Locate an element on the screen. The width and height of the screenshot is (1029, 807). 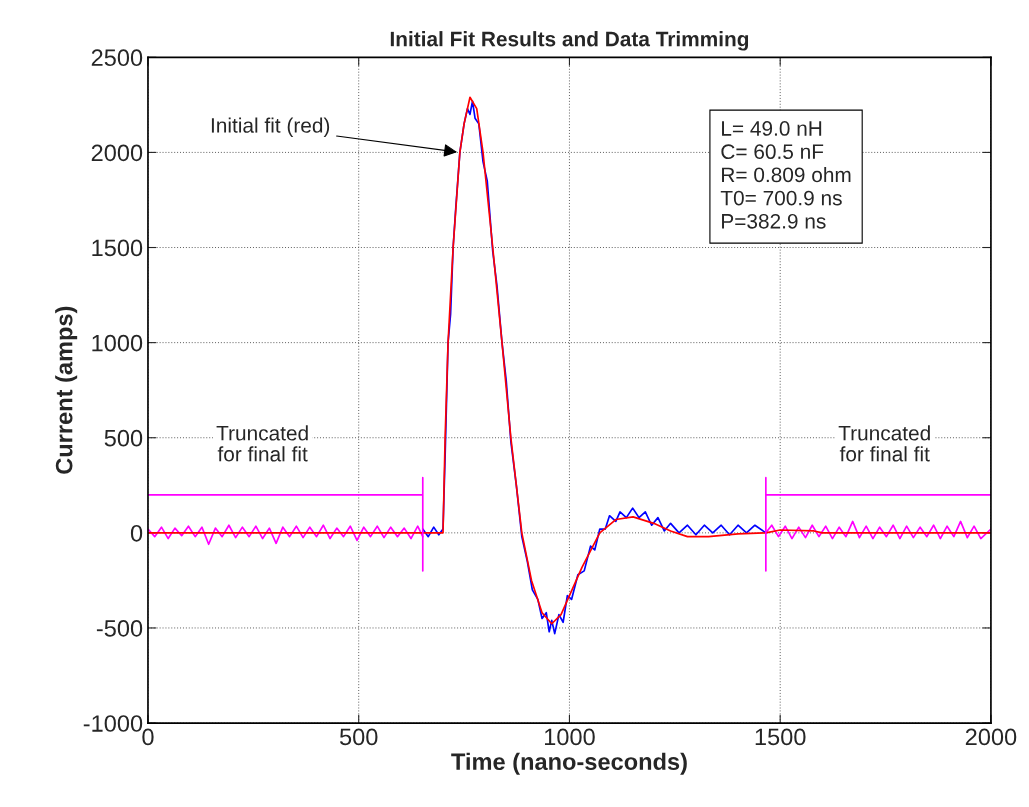
chart-title: Initial Fit Results and Data Trimming is located at coordinates (569, 41).